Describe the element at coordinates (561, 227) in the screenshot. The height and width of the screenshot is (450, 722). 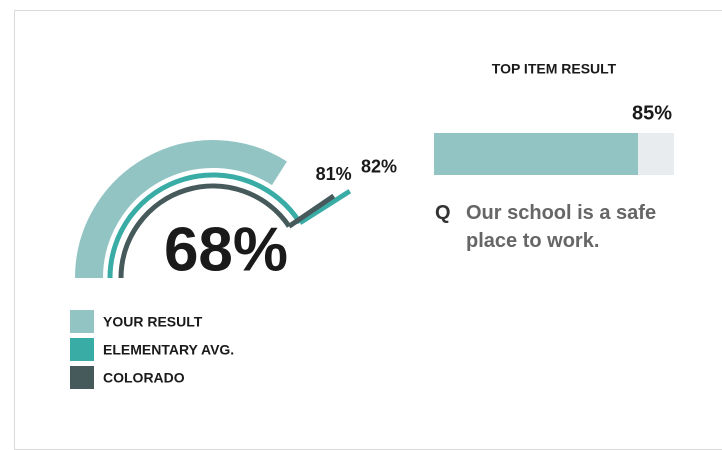
I see `question: Our school is a safe place to work.` at that location.